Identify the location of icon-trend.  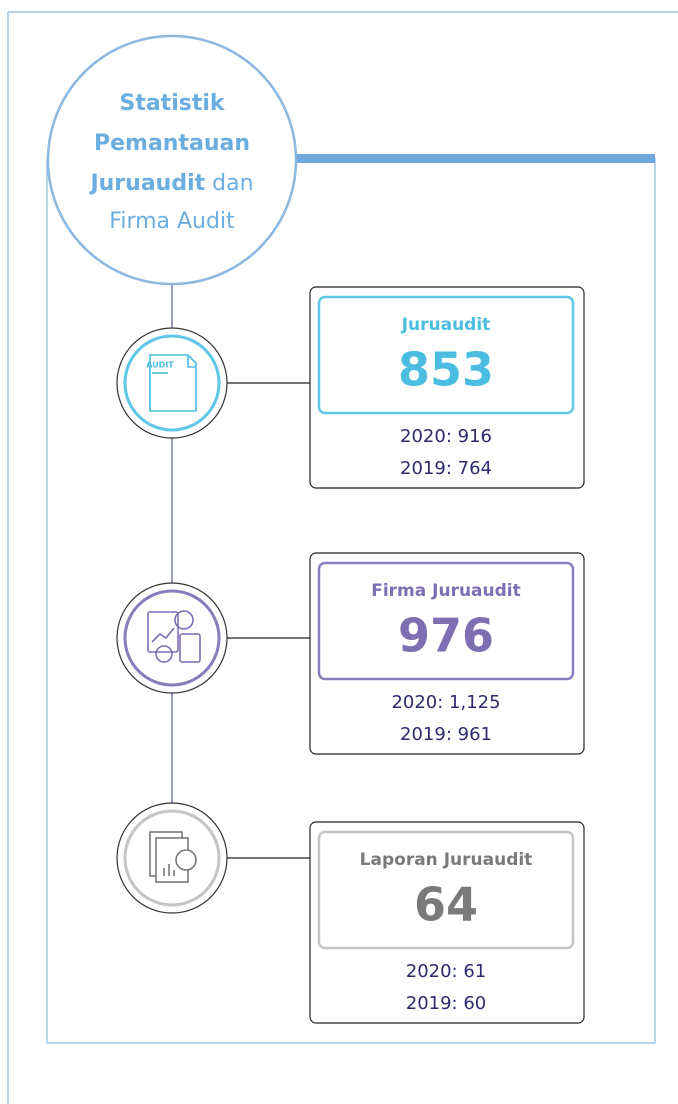
(163, 635).